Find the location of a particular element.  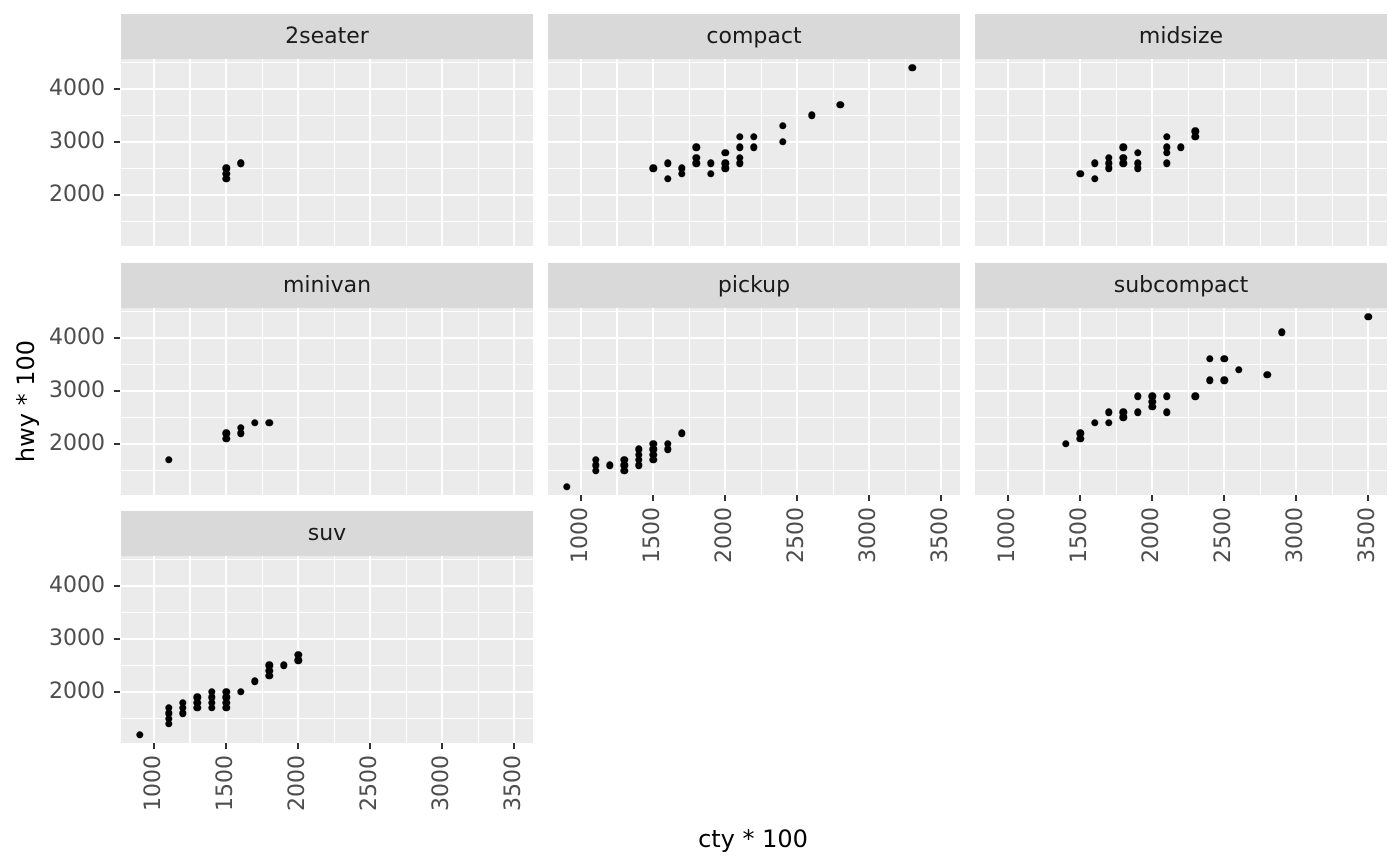

x-tick-label: 2000 is located at coordinates (1152, 535).